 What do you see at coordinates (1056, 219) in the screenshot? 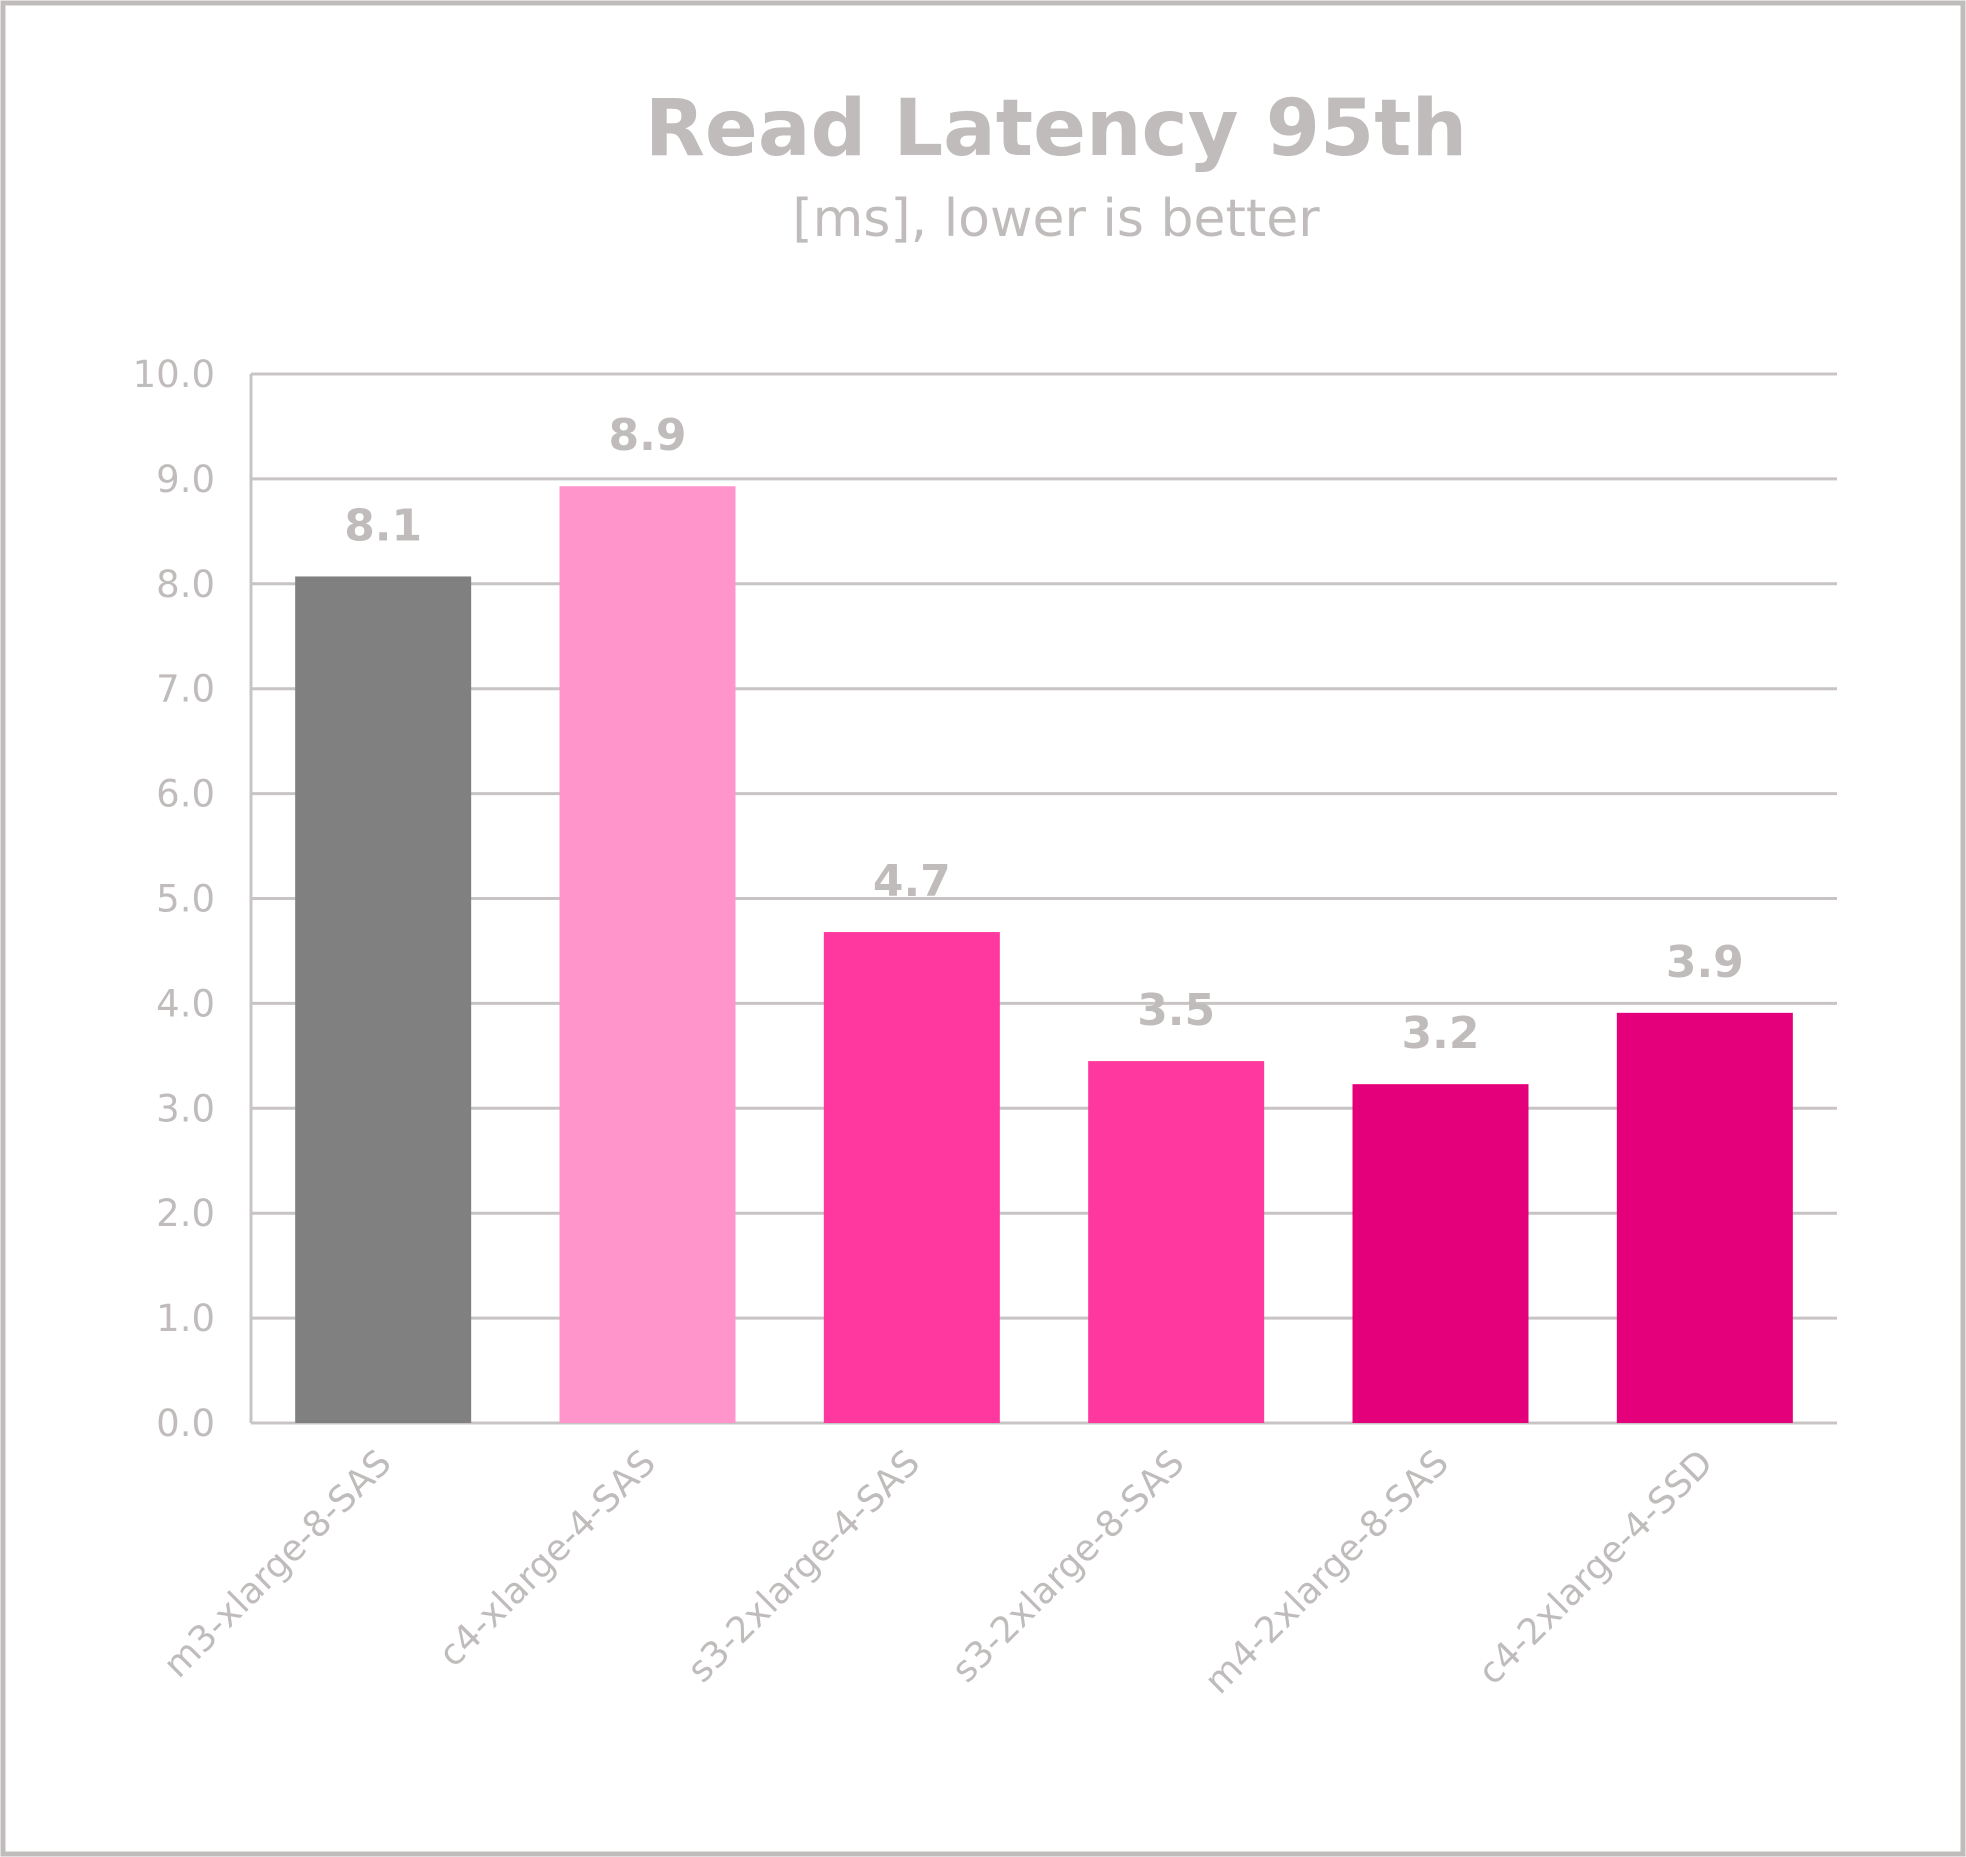
I see `chart-subtitle: [ms], lower is better` at bounding box center [1056, 219].